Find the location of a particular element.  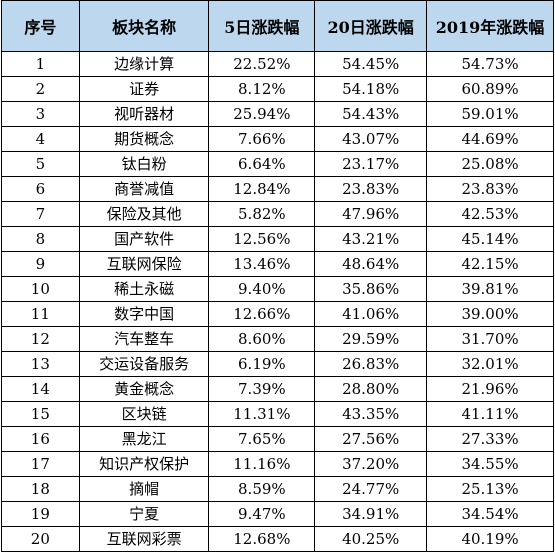

cell-20day-change: 27.56% is located at coordinates (371, 439).